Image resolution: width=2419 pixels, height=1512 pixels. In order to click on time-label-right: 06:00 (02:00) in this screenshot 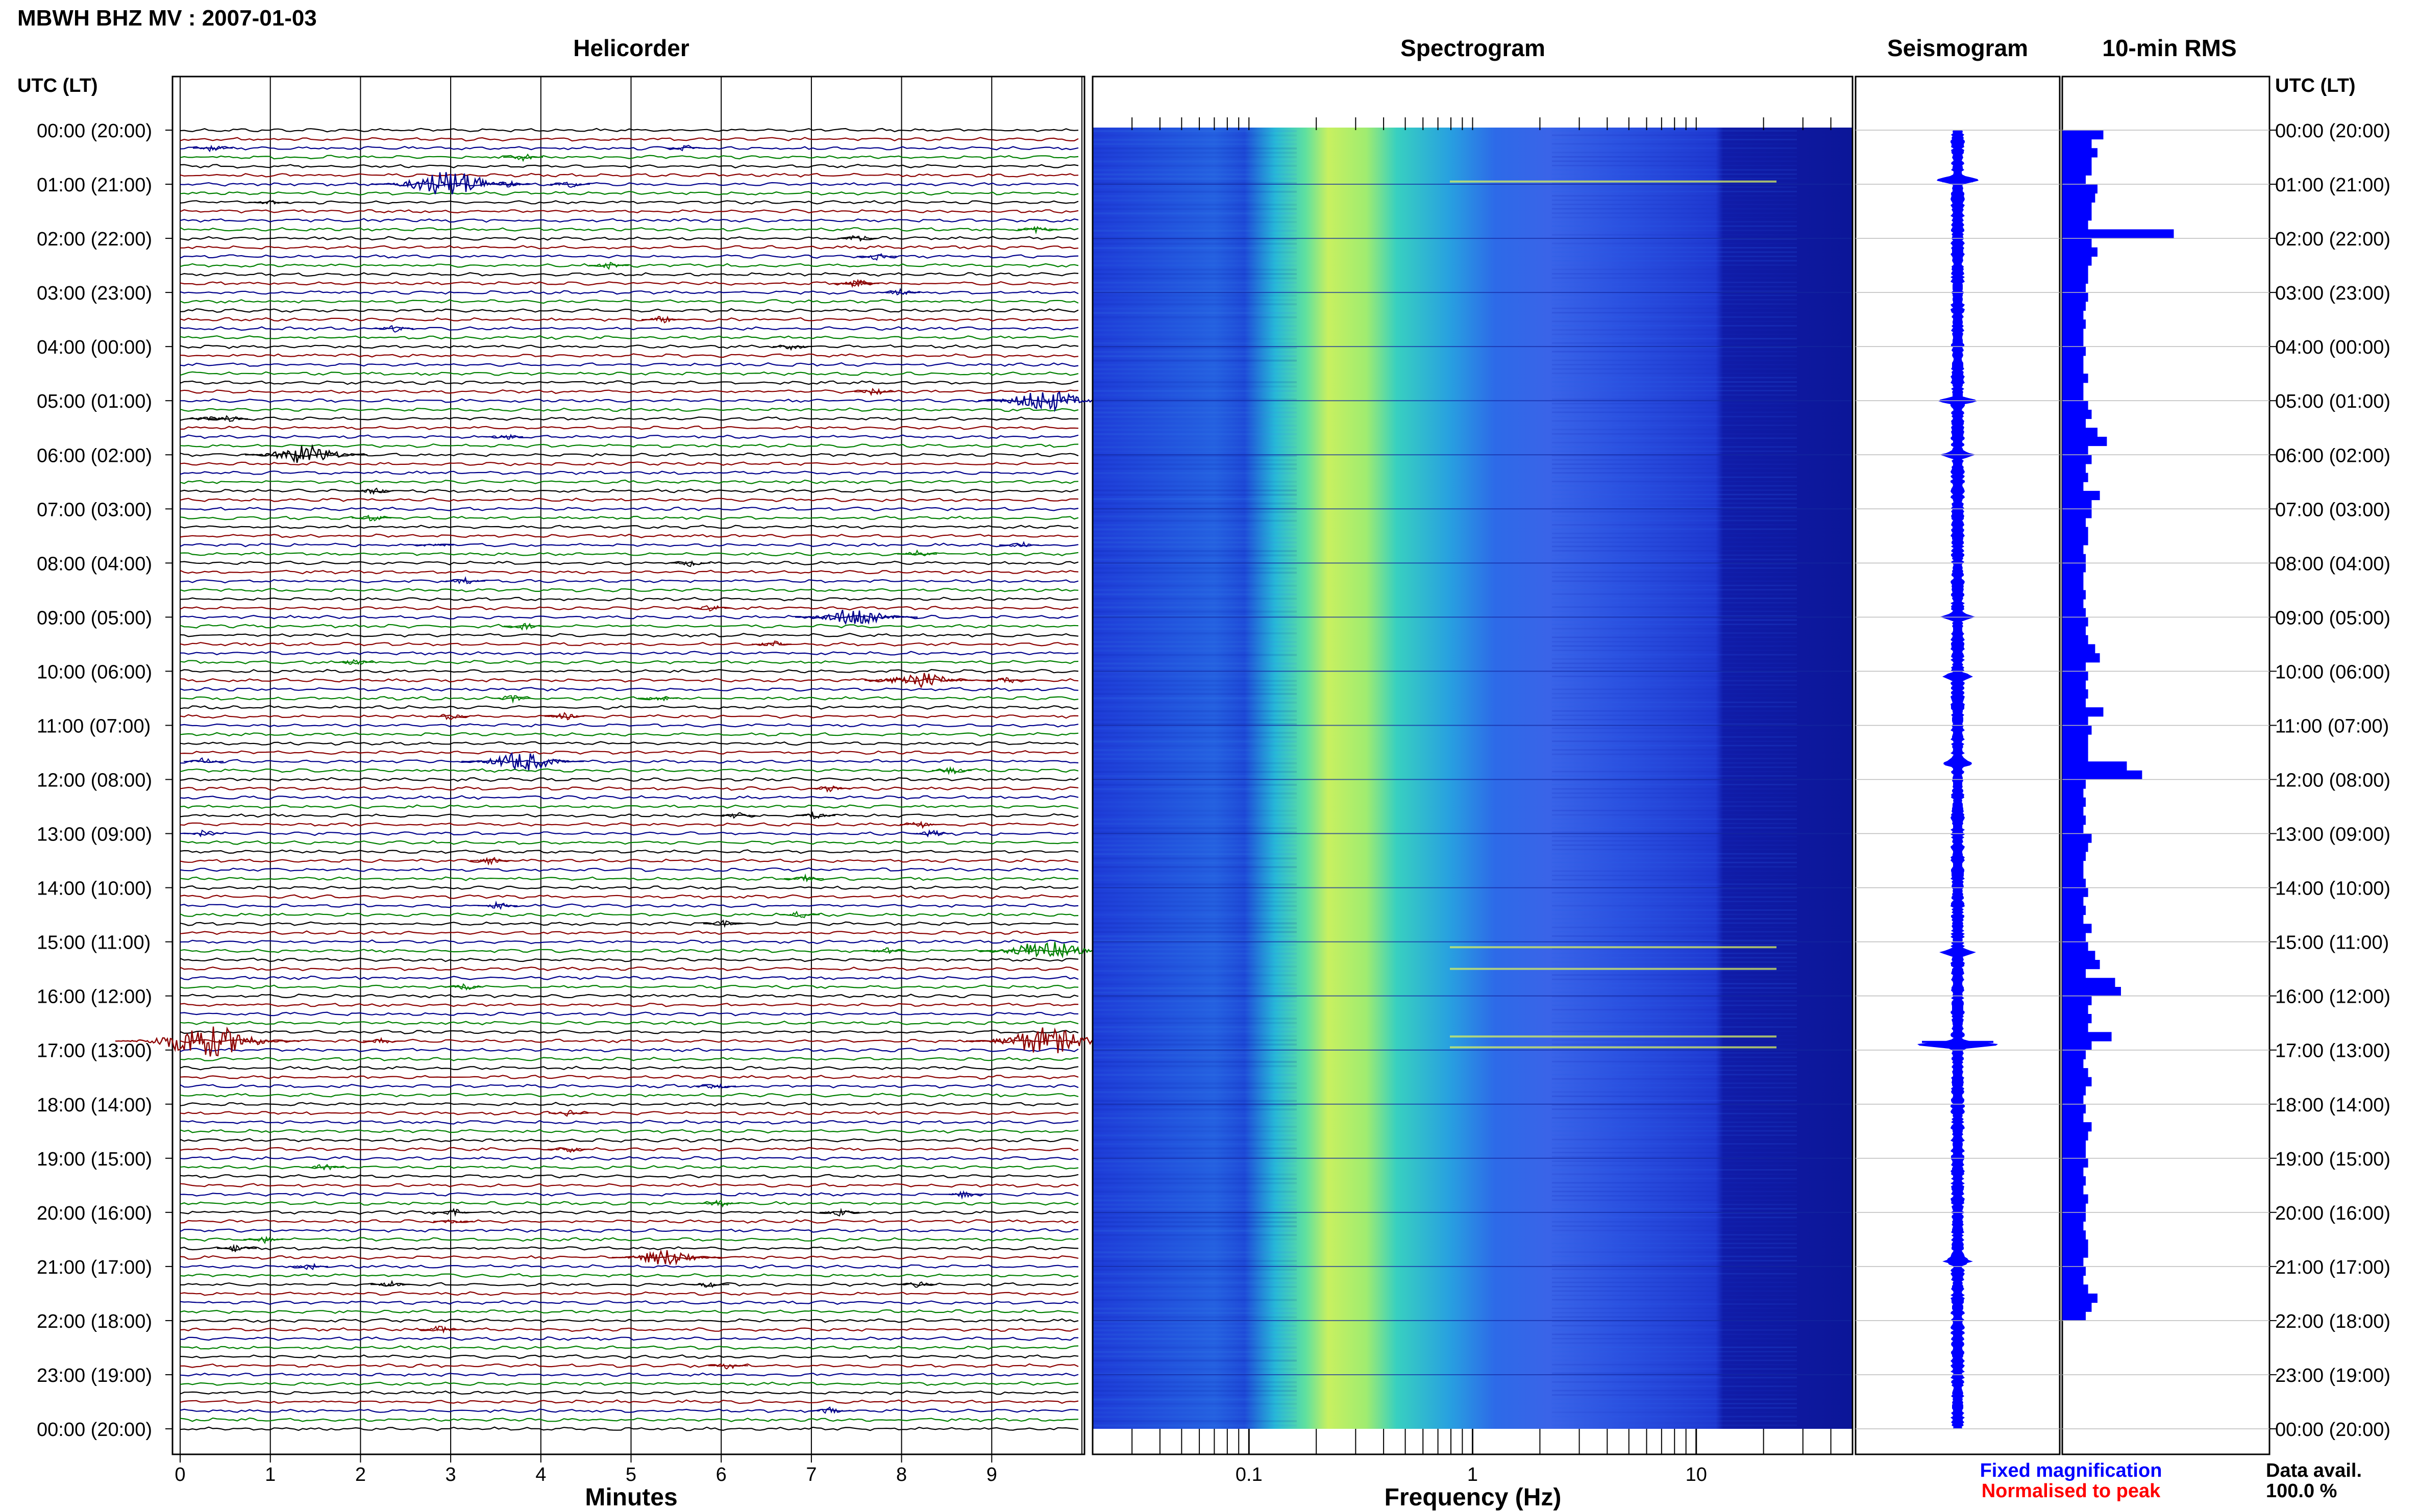, I will do `click(2332, 455)`.